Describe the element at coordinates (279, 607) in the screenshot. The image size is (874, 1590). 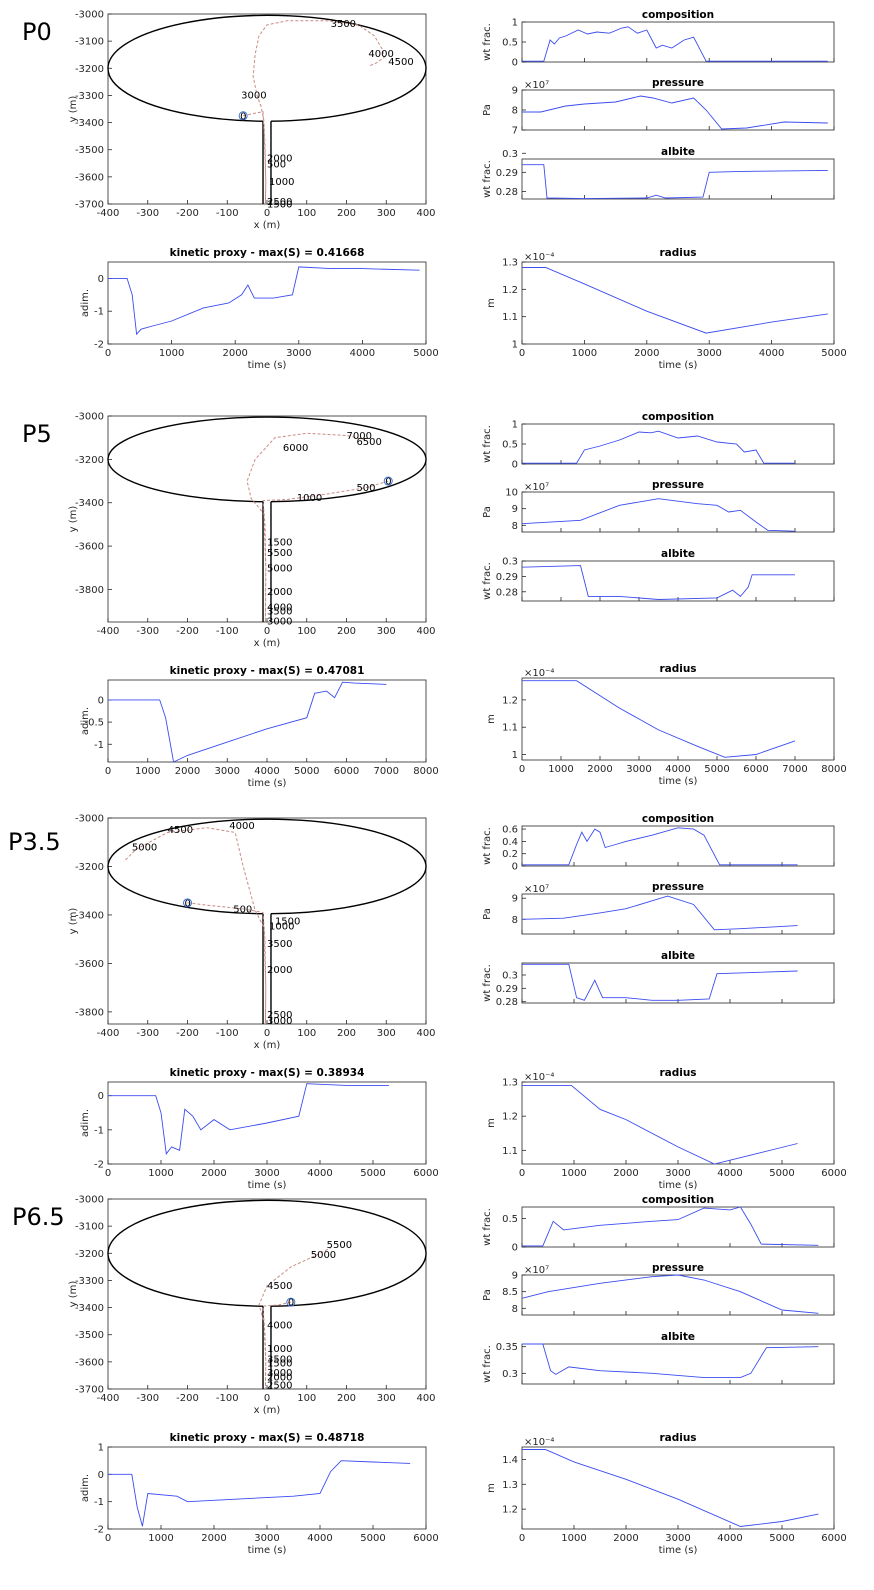
I see `time-annotation: 4000` at that location.